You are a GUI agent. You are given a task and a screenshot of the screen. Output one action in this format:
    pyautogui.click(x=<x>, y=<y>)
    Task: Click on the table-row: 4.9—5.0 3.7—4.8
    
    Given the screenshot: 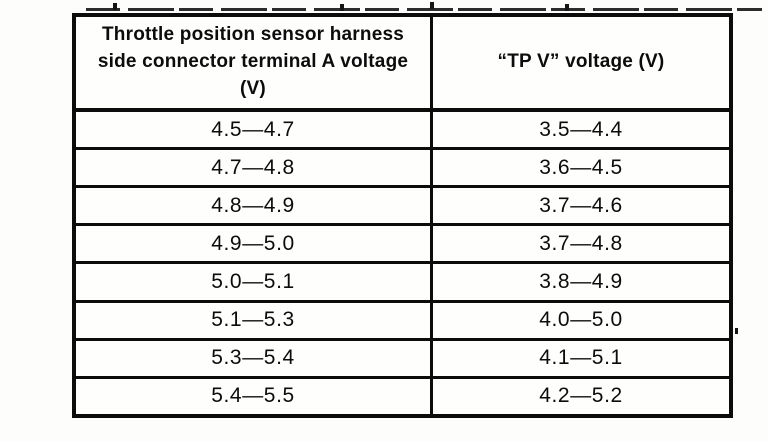 What is the action you would take?
    pyautogui.click(x=402, y=244)
    